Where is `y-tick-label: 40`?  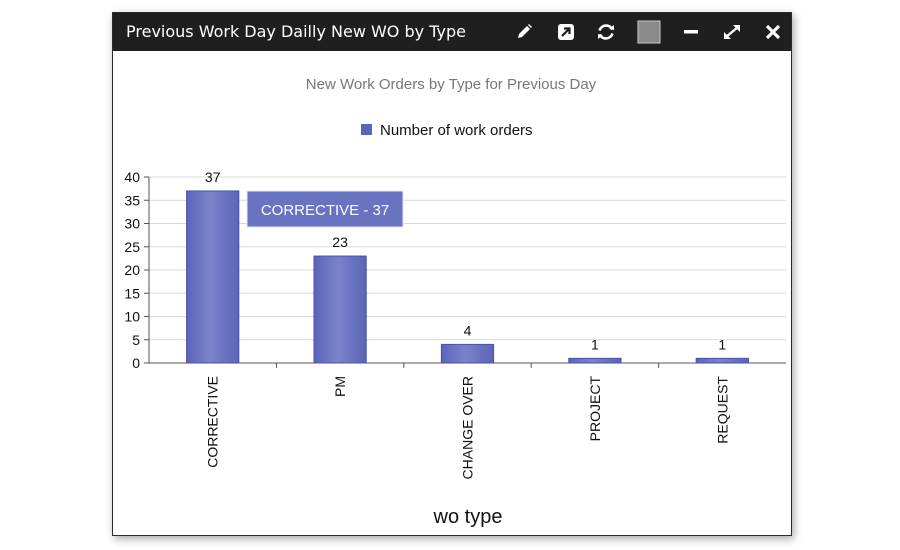
y-tick-label: 40 is located at coordinates (132, 177).